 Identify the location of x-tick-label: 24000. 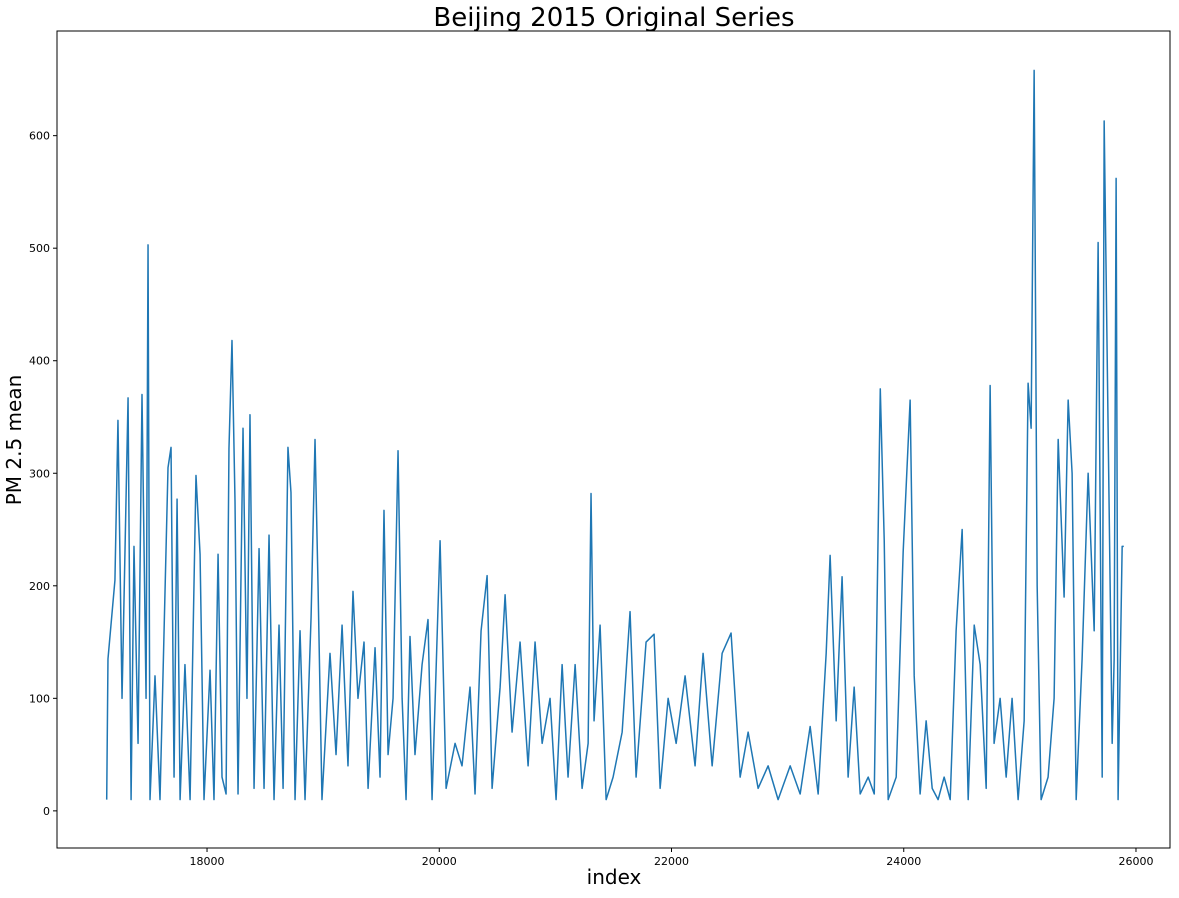
(903, 861).